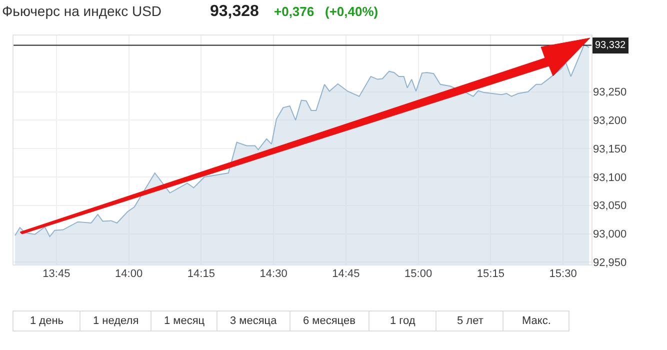  Describe the element at coordinates (470, 321) in the screenshot. I see `text: 5 лет` at that location.